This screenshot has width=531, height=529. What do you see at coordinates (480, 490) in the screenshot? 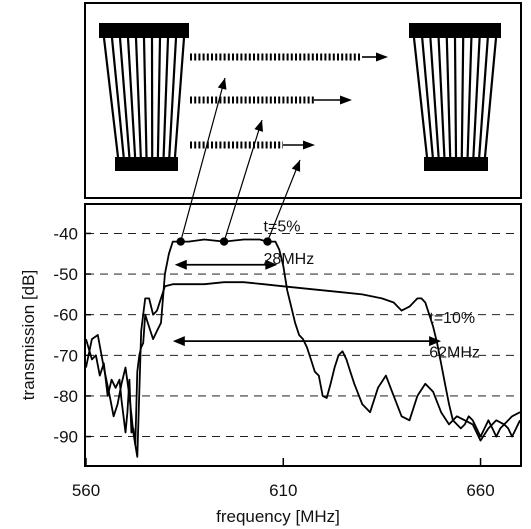
I see `x-tick-label: 660` at bounding box center [480, 490].